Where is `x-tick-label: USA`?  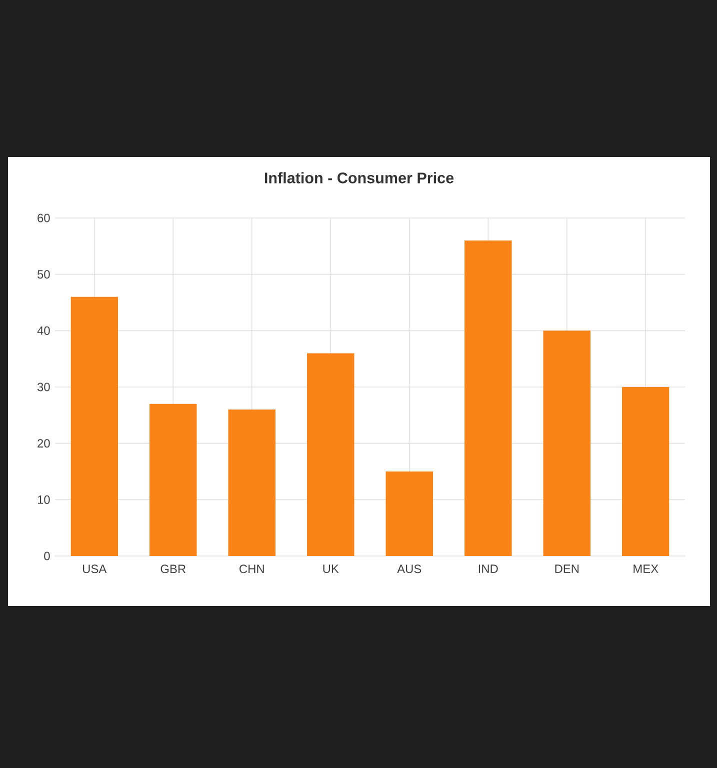
x-tick-label: USA is located at coordinates (95, 569).